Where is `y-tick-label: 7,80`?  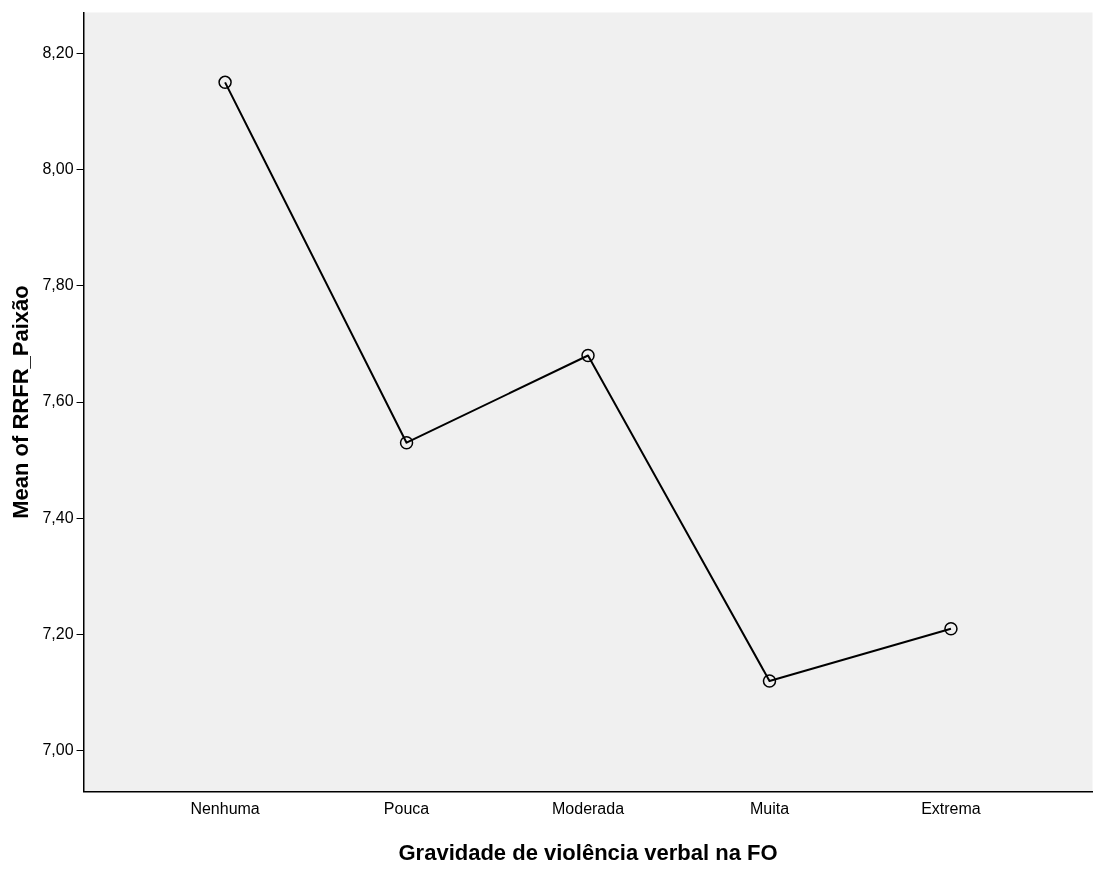
y-tick-label: 7,80 is located at coordinates (58, 285).